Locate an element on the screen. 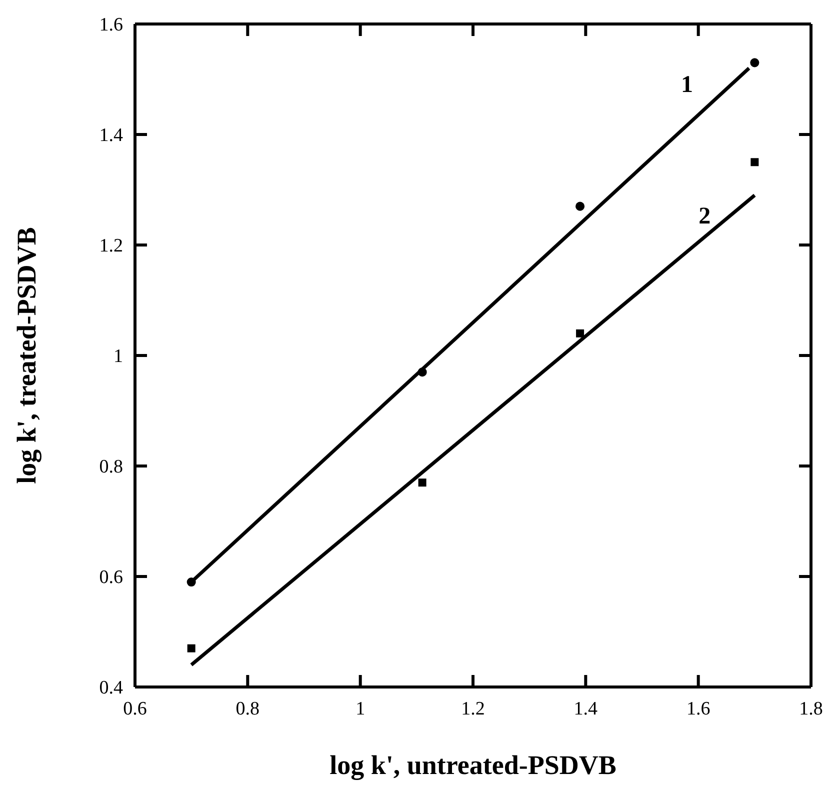 Image resolution: width=834 pixels, height=798 pixels. y-tick-label: 0.4 is located at coordinates (111, 688).